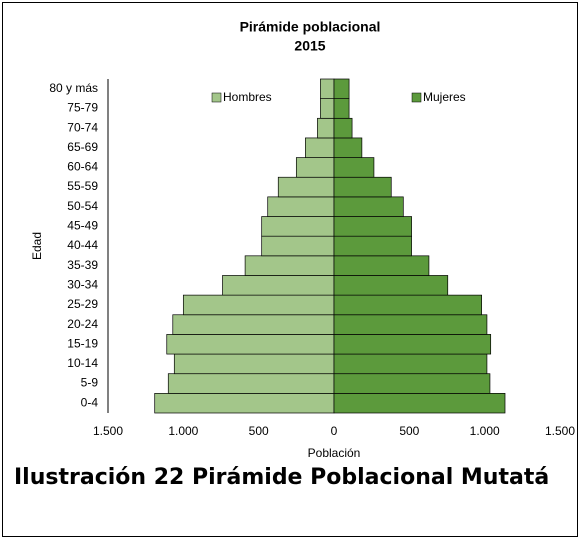 This screenshot has width=582, height=541. Describe the element at coordinates (82, 324) in the screenshot. I see `y-tick-label: 20-24` at that location.